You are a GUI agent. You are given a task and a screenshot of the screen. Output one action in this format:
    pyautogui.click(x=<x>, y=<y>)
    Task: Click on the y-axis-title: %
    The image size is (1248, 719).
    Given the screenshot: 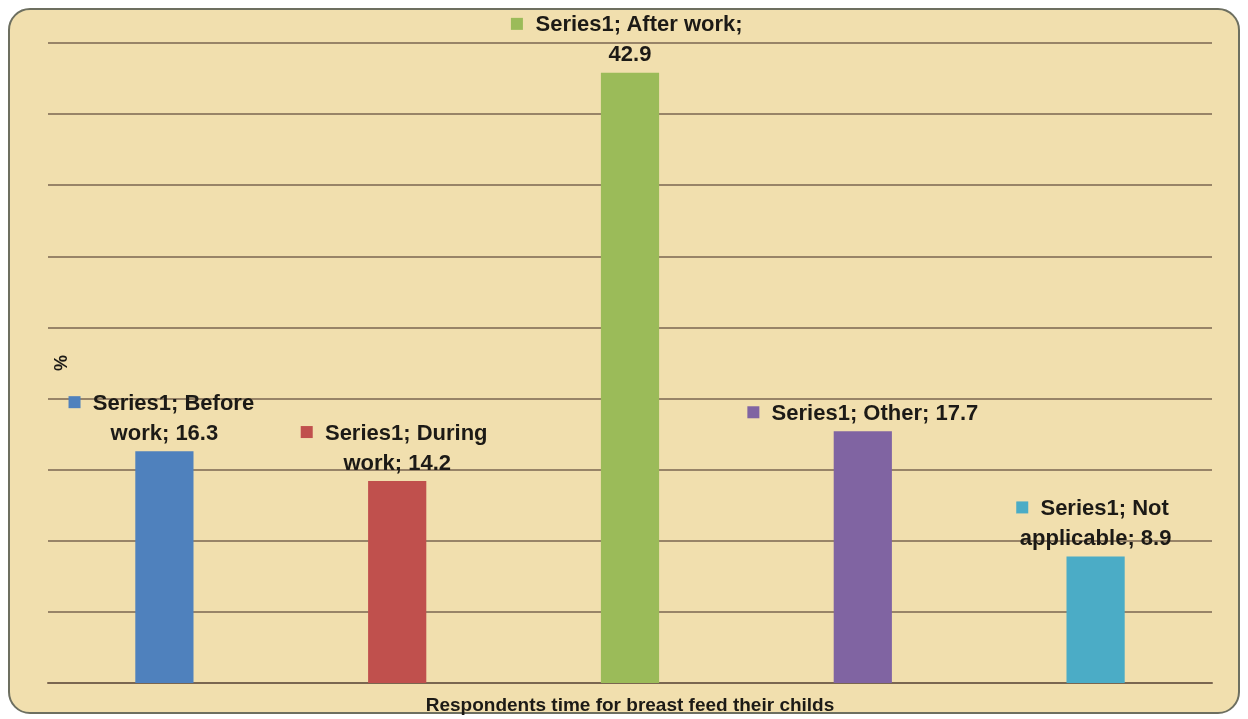 What is the action you would take?
    pyautogui.click(x=61, y=363)
    